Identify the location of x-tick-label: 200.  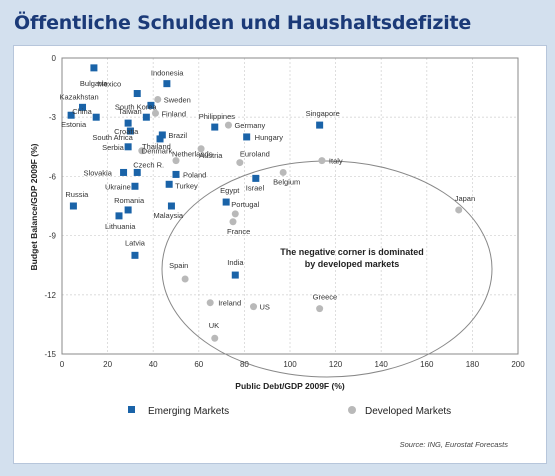
(518, 364).